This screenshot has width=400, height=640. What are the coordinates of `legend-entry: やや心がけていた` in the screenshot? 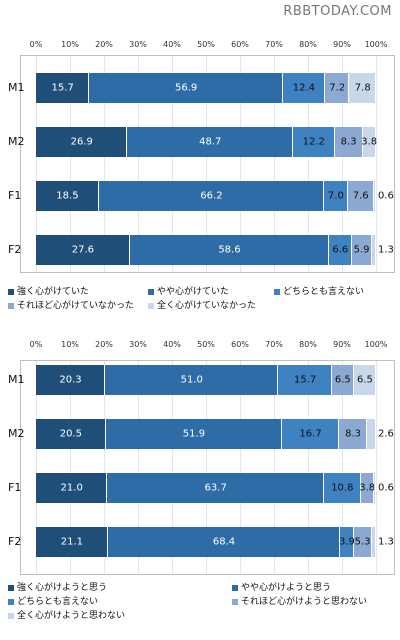 It's located at (188, 290).